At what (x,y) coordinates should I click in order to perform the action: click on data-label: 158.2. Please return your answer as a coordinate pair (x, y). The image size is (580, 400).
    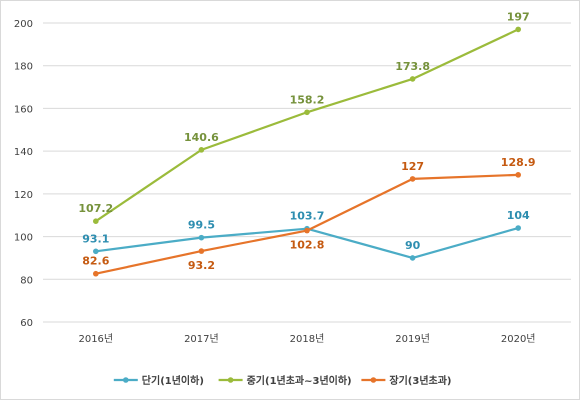
    Looking at the image, I should click on (307, 99).